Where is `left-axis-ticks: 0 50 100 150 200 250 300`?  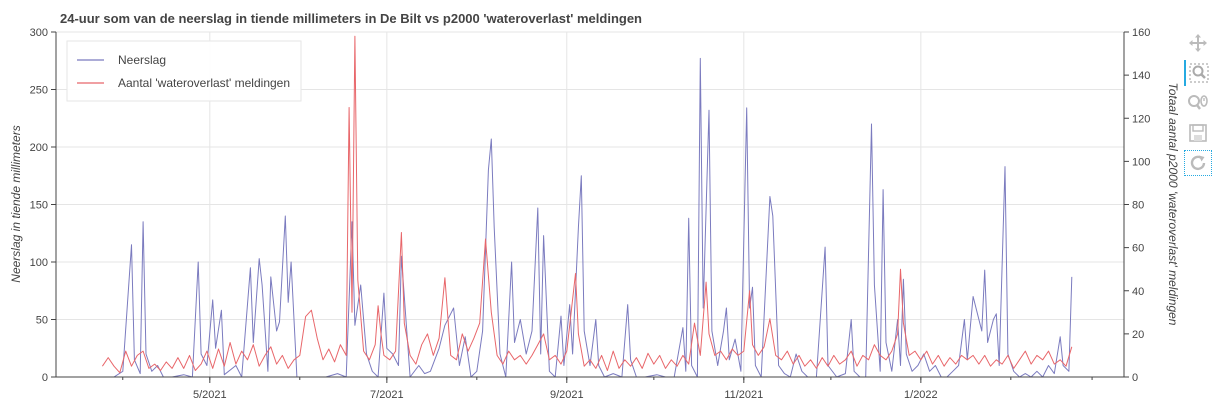
left-axis-ticks: 0 50 100 150 200 250 300 is located at coordinates (43, 205).